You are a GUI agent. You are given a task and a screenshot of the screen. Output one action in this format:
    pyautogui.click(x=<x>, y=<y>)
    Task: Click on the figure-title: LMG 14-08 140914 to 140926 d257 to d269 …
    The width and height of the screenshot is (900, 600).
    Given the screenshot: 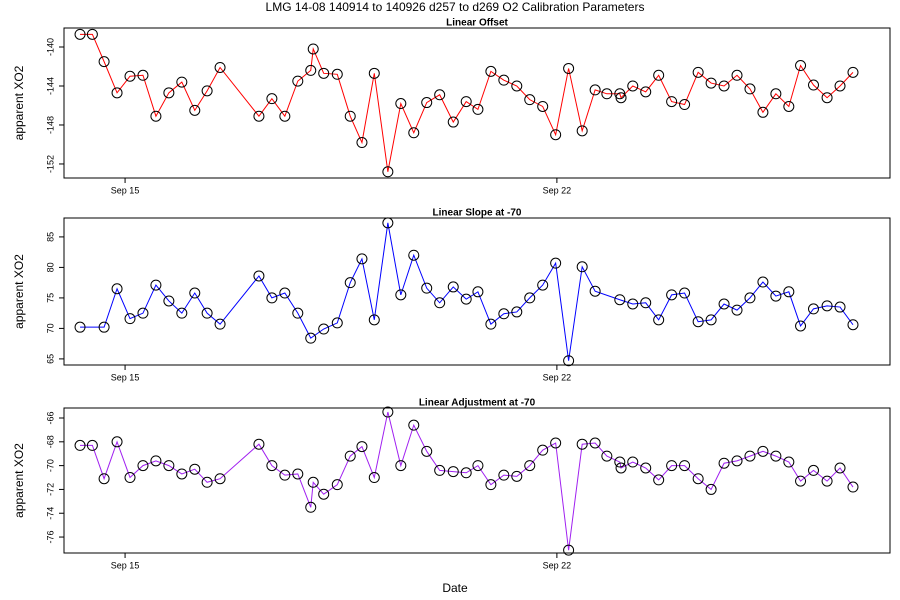 What is the action you would take?
    pyautogui.click(x=455, y=7)
    